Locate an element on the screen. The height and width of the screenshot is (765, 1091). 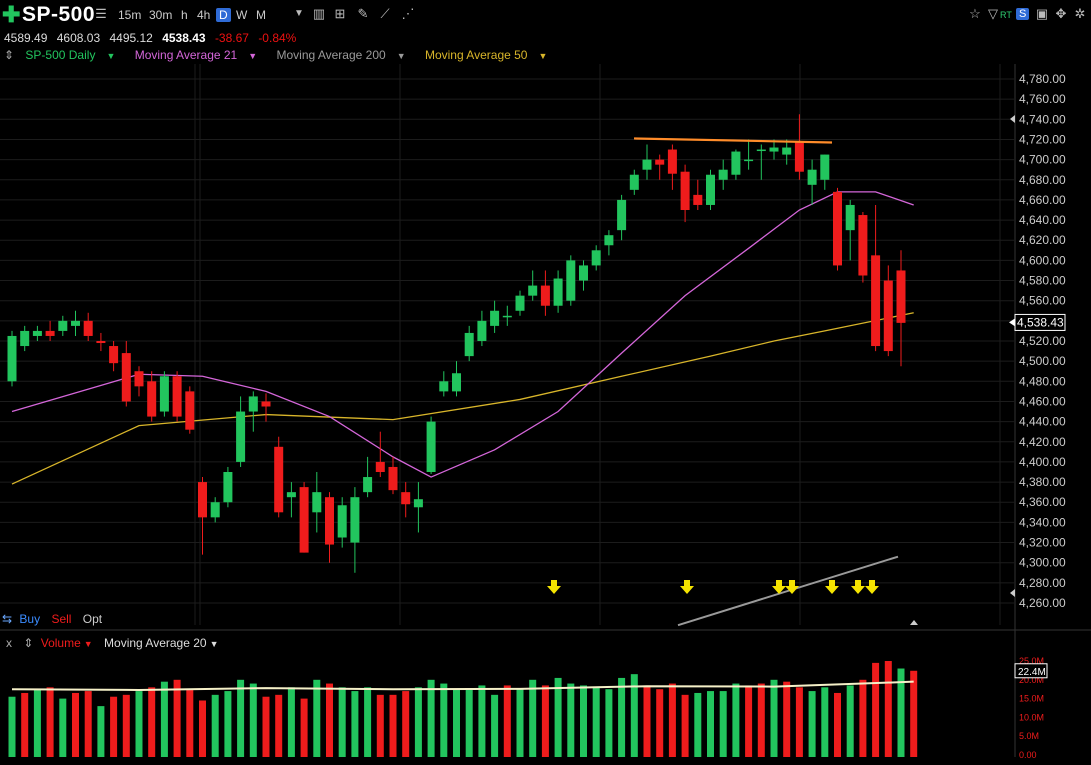
tab-4h: 4h is located at coordinates (204, 15).